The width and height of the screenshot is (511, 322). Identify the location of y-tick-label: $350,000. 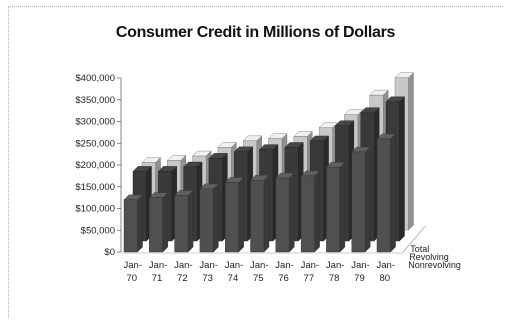
(95, 100).